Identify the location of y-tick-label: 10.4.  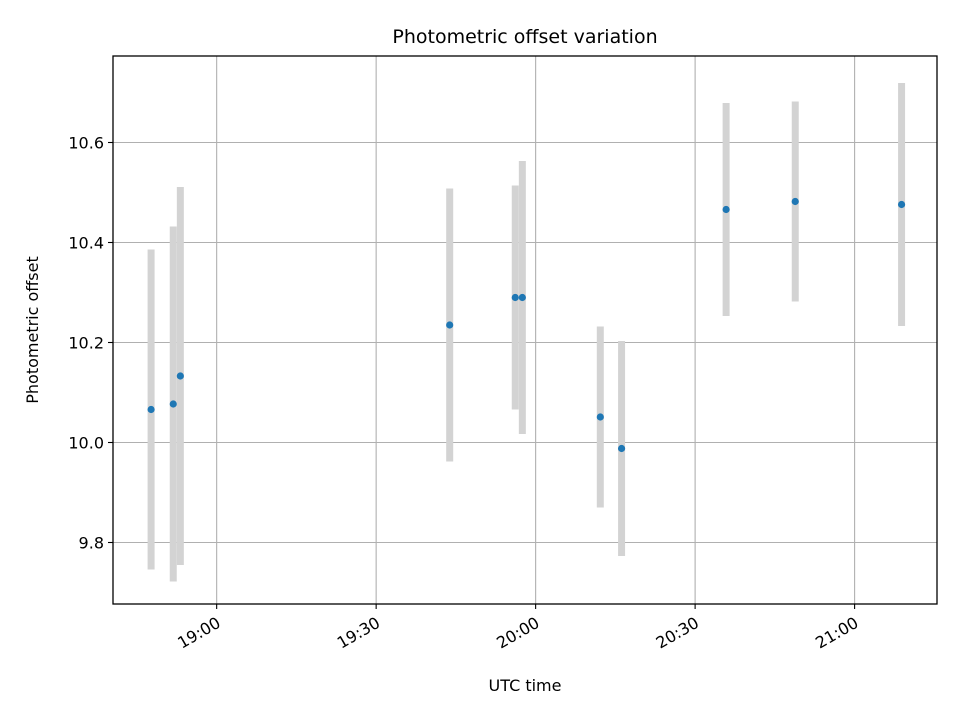
(86, 243).